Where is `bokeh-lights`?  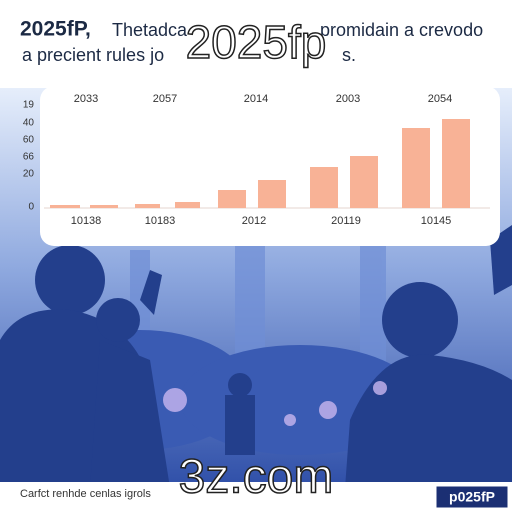
bokeh-lights is located at coordinates (275, 403).